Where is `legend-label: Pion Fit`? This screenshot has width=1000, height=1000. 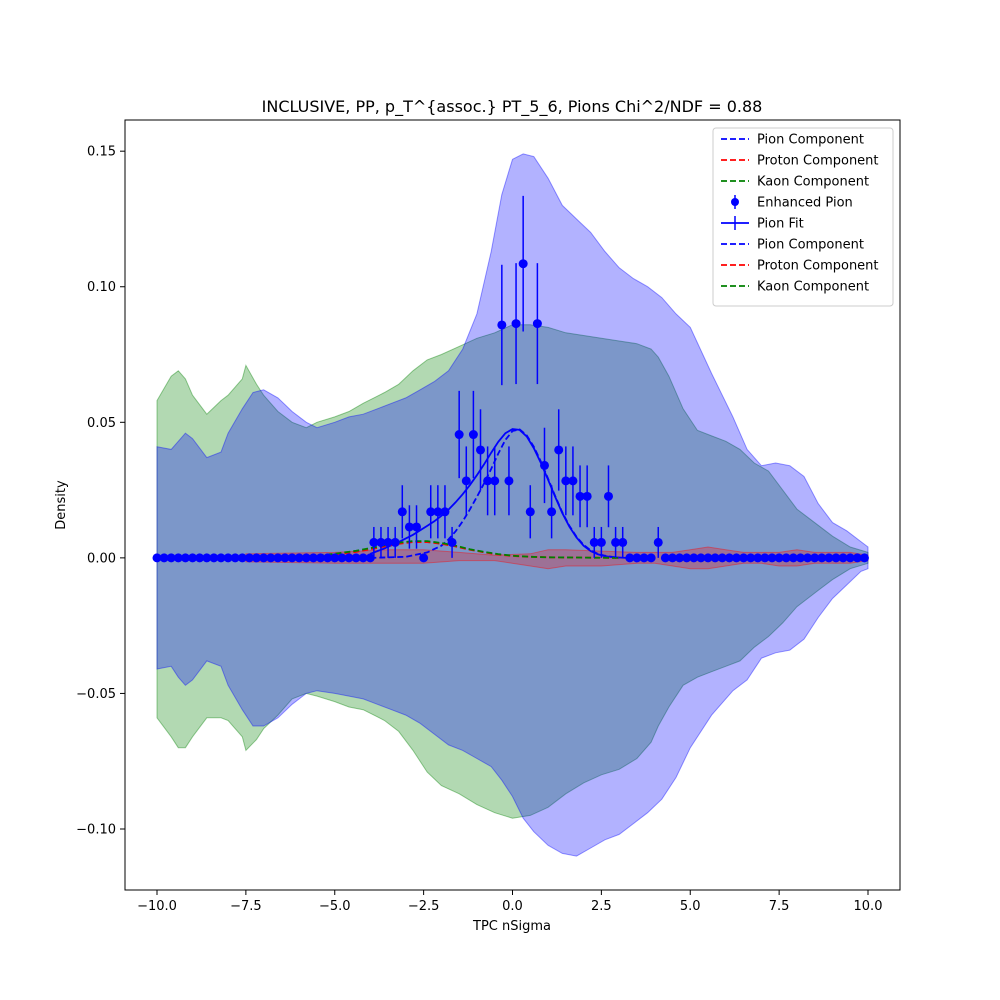
legend-label: Pion Fit is located at coordinates (780, 224).